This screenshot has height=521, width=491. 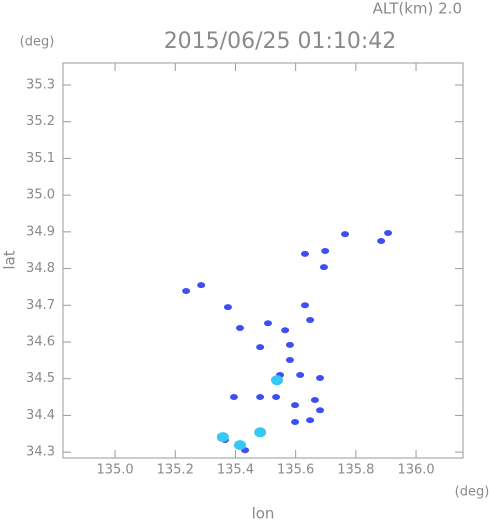 I want to click on x-axis-label: lon, so click(x=263, y=513).